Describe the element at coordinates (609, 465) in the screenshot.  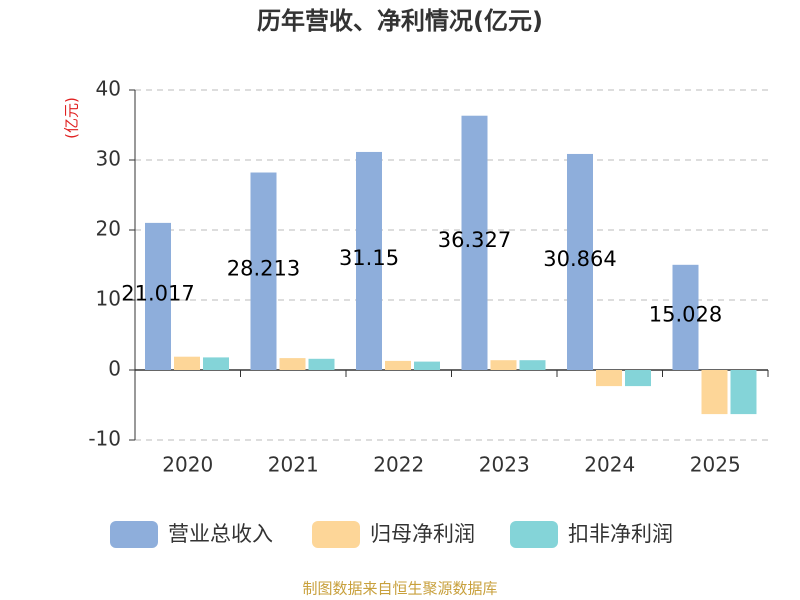
I see `x-tick-label: 2024` at that location.